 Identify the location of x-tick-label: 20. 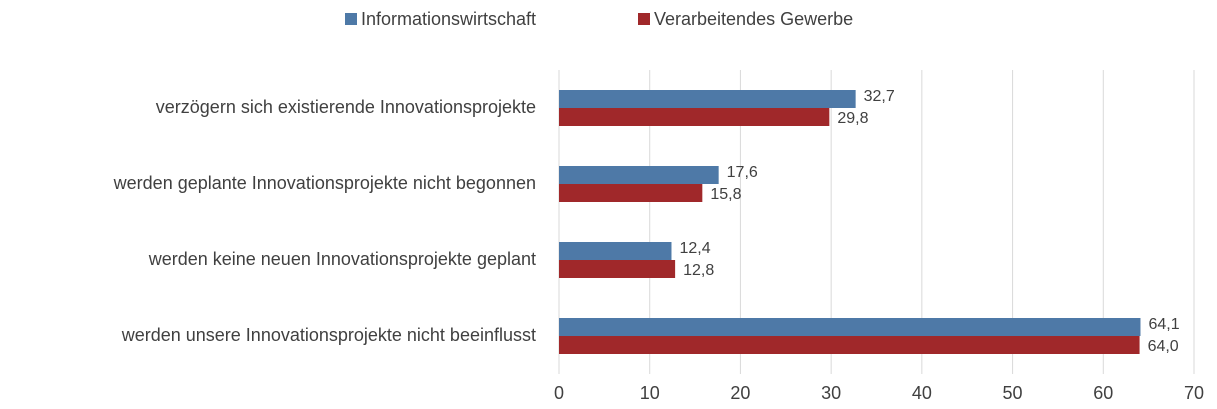
(740, 393).